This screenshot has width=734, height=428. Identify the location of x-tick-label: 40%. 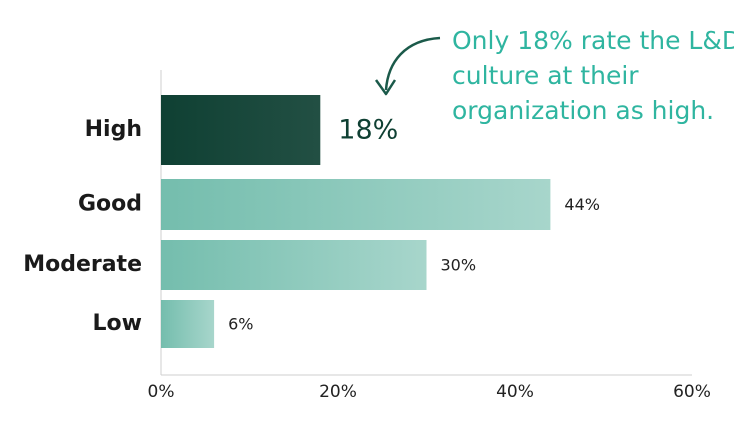
(515, 392).